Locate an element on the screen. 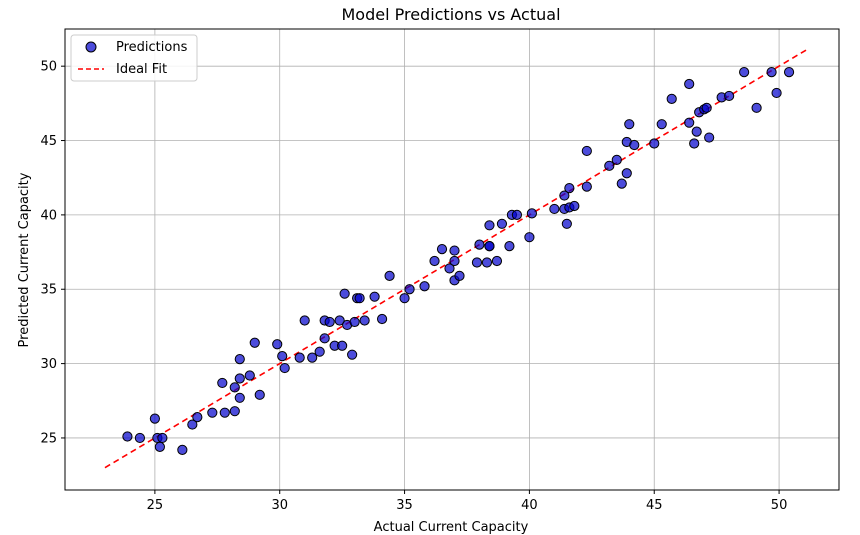 This screenshot has height=535, width=860. y-tick-label: 50 is located at coordinates (48, 67).